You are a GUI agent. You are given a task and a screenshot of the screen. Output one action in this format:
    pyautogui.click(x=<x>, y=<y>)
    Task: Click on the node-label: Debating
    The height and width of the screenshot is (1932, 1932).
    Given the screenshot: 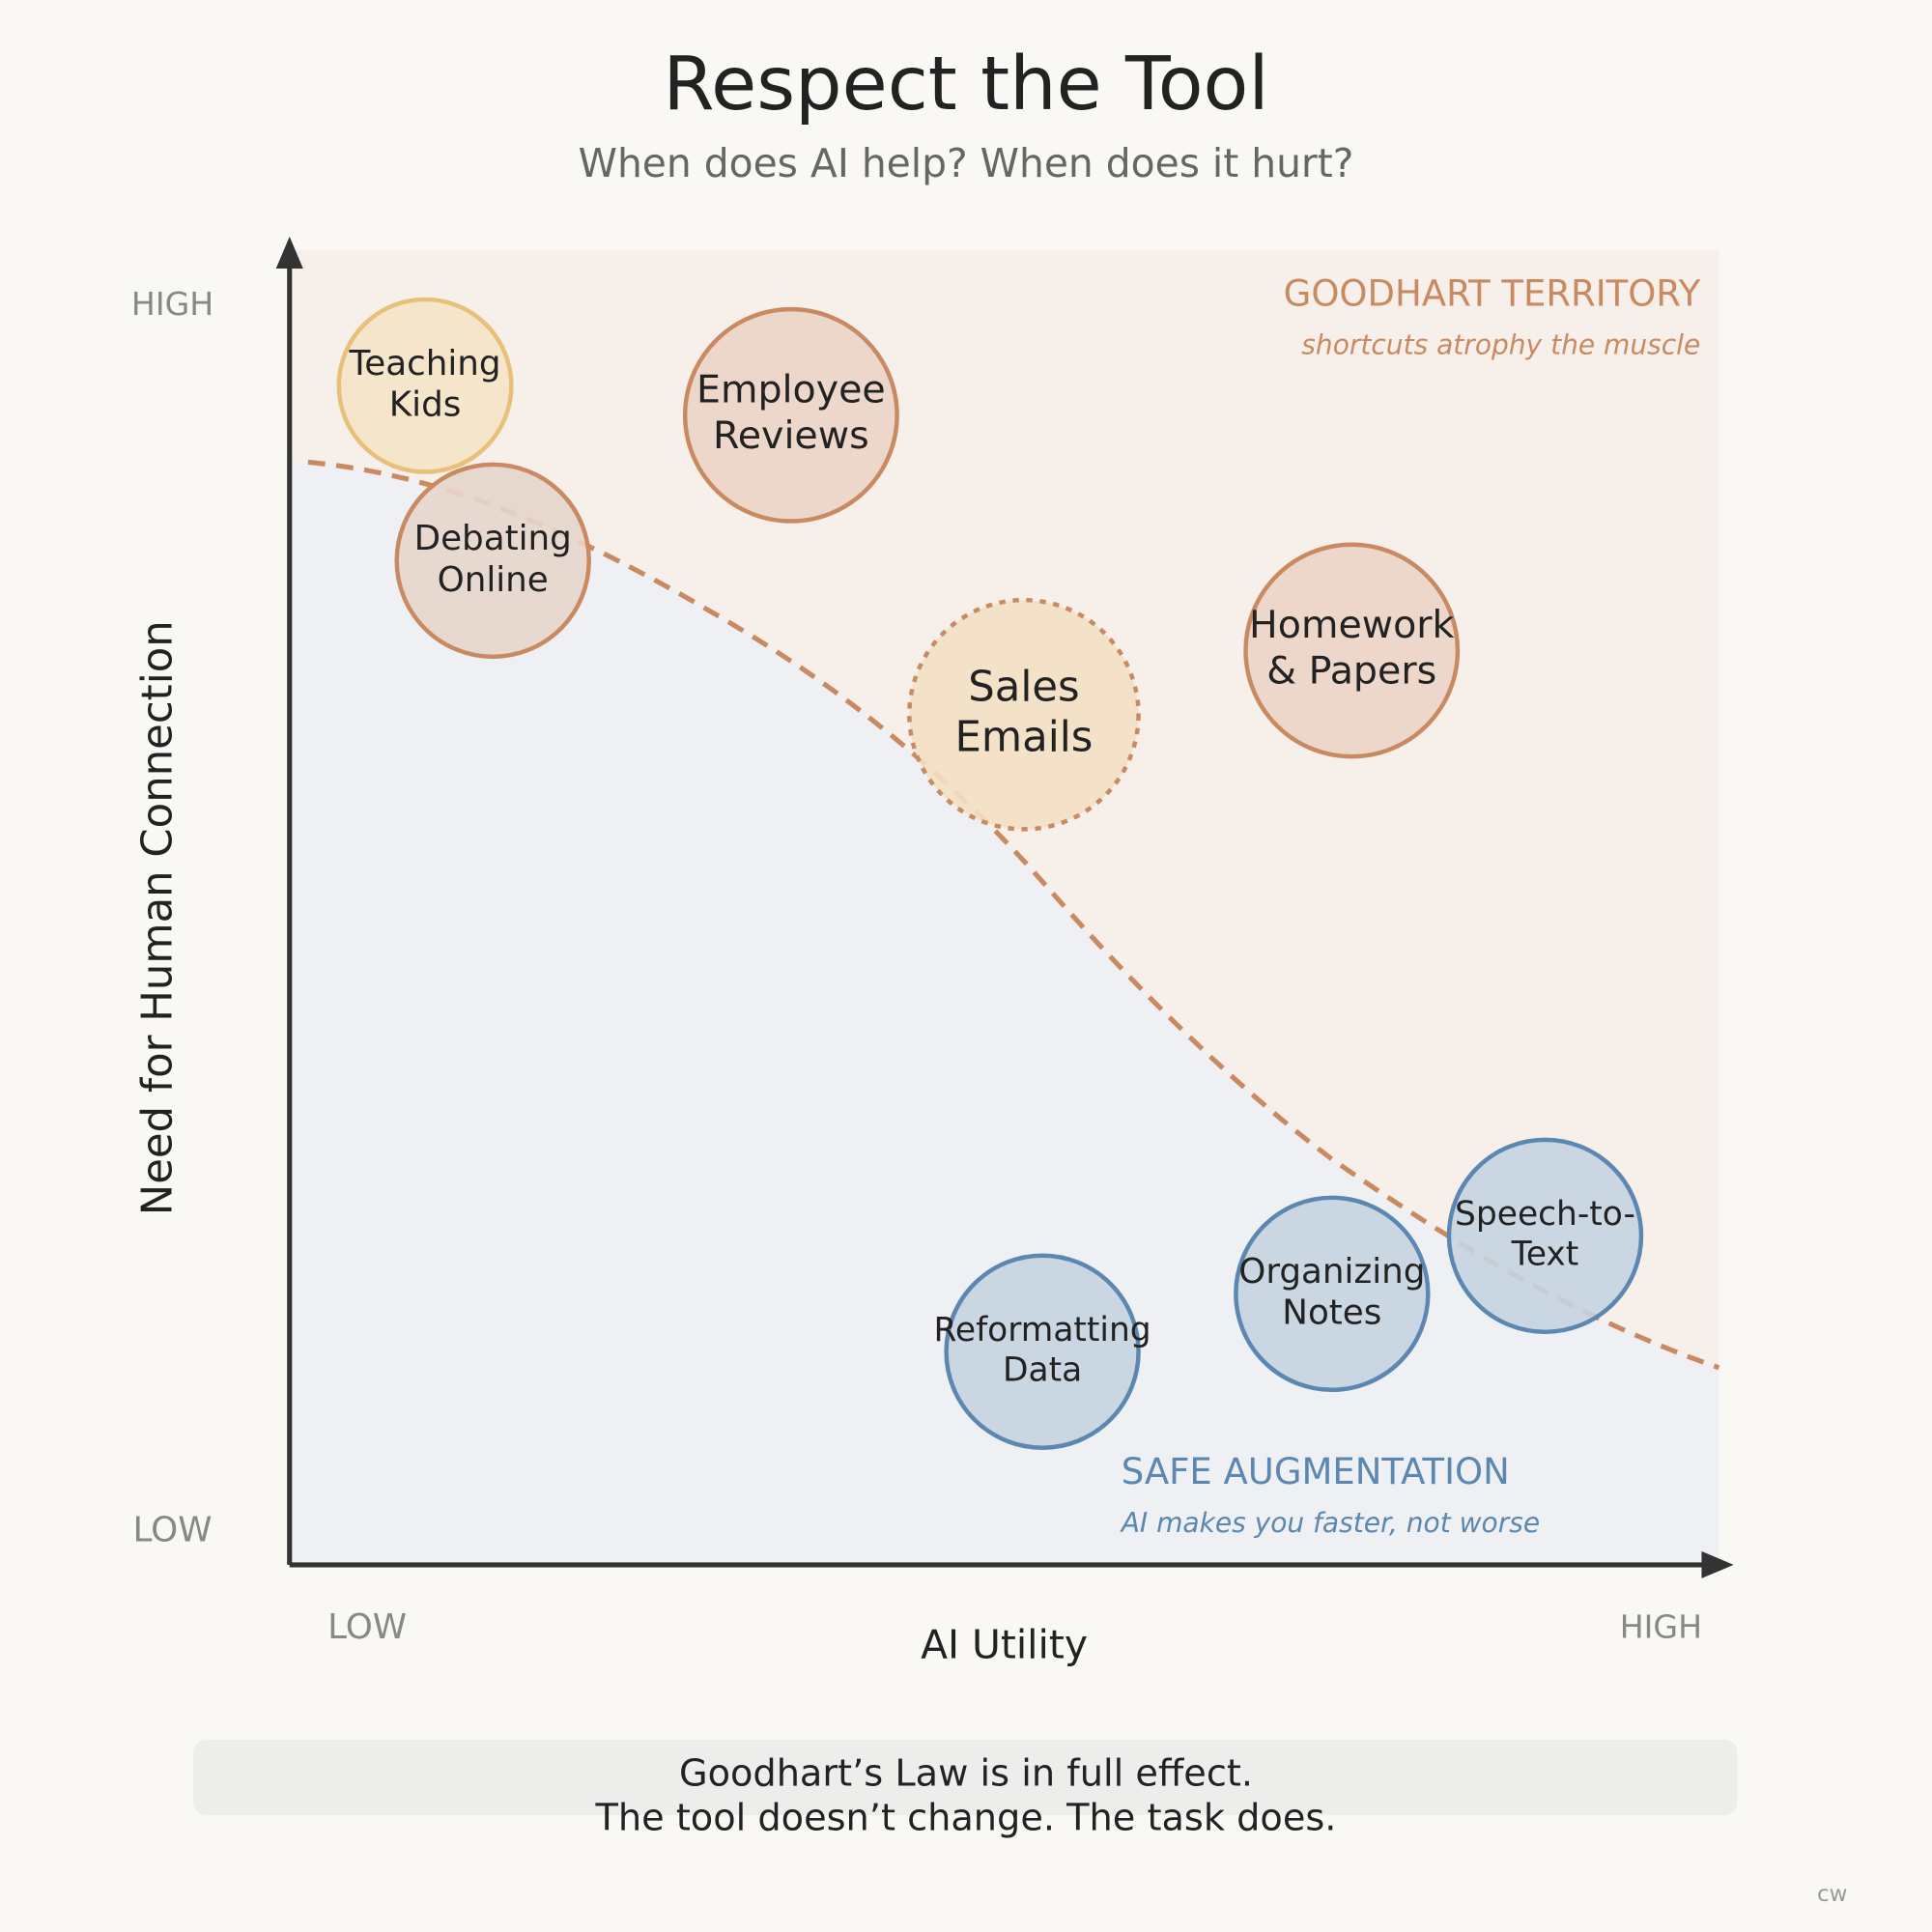 What is the action you would take?
    pyautogui.click(x=493, y=538)
    